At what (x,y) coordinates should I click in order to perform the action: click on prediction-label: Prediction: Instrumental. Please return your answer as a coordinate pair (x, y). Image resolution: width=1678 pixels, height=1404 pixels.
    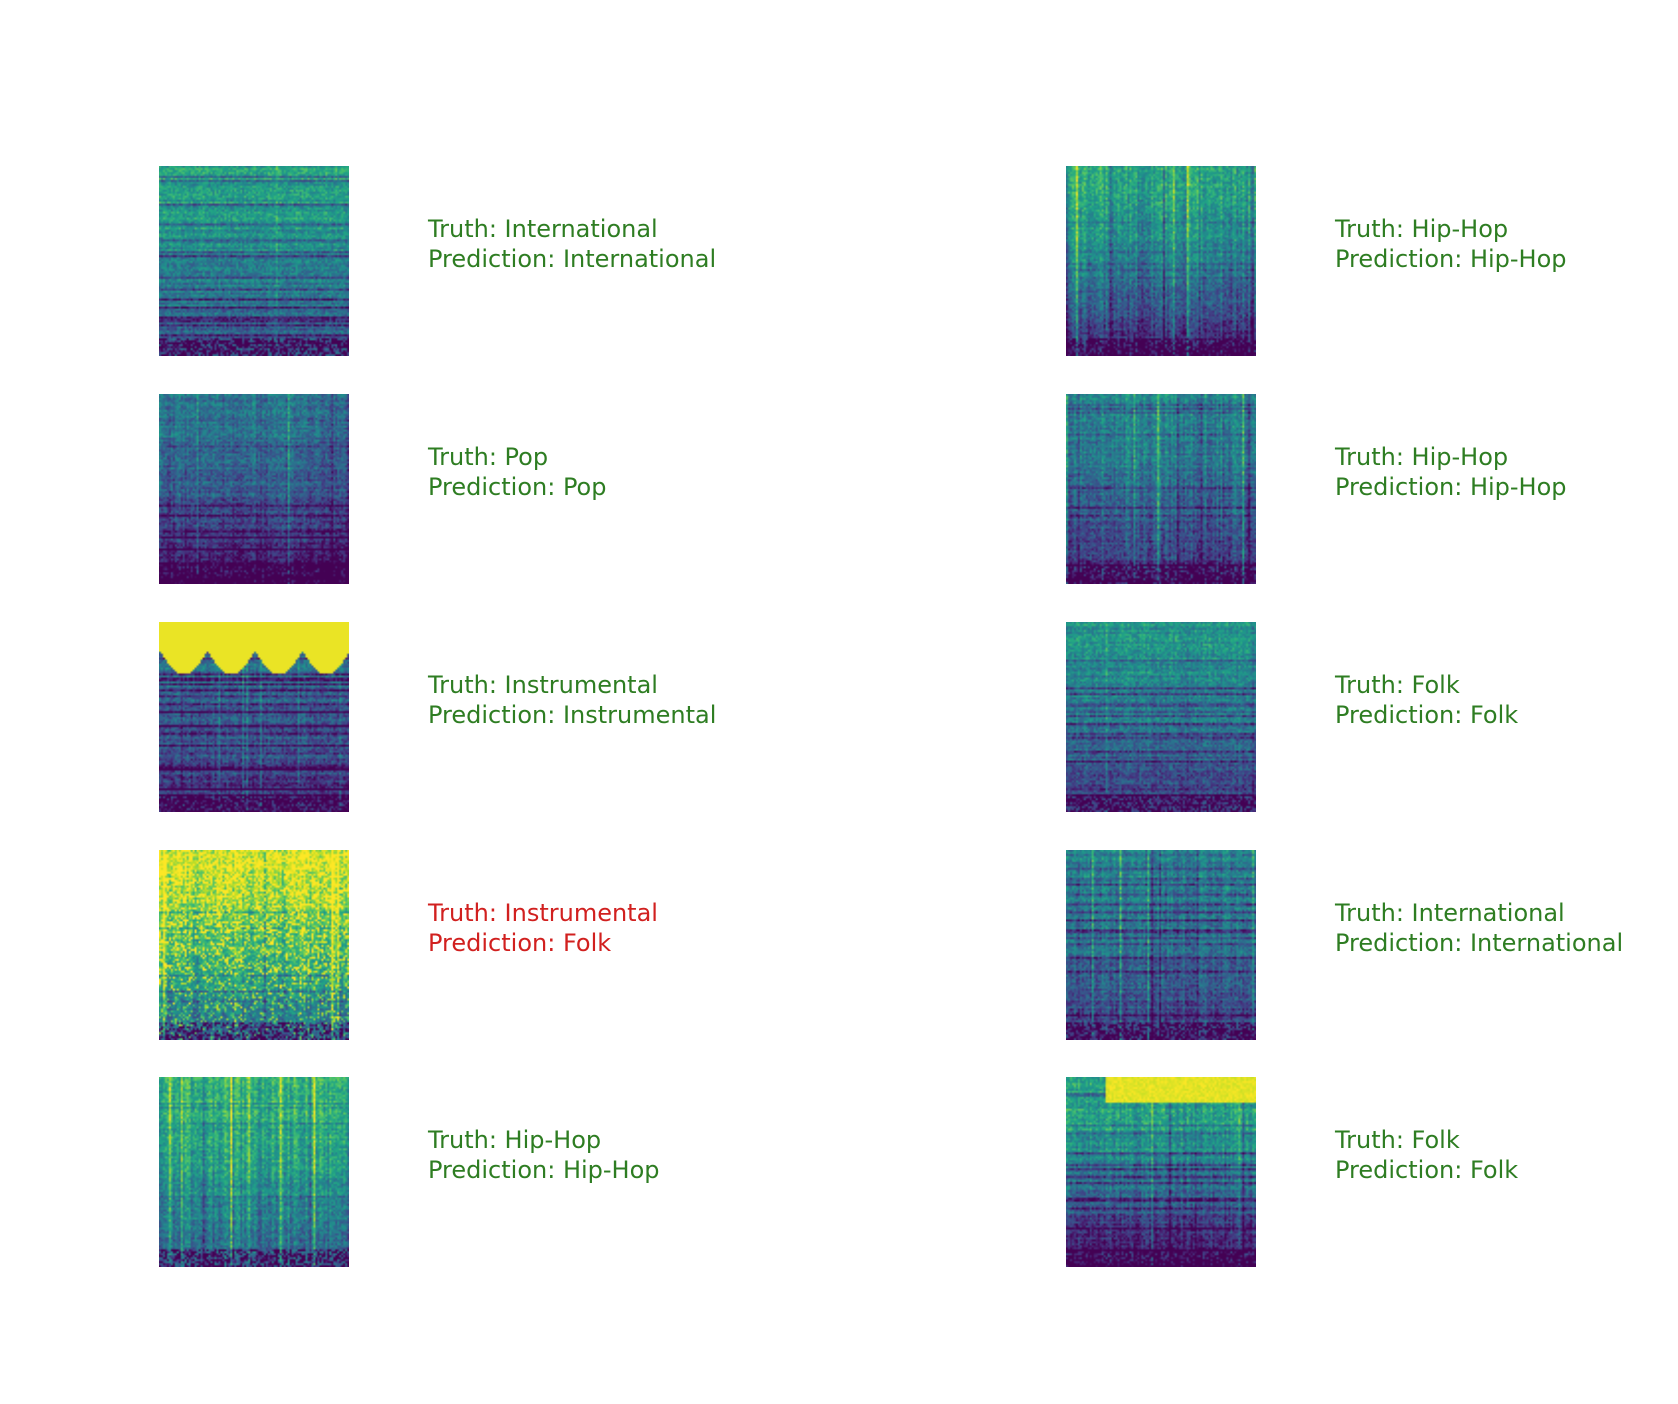
    Looking at the image, I should click on (572, 715).